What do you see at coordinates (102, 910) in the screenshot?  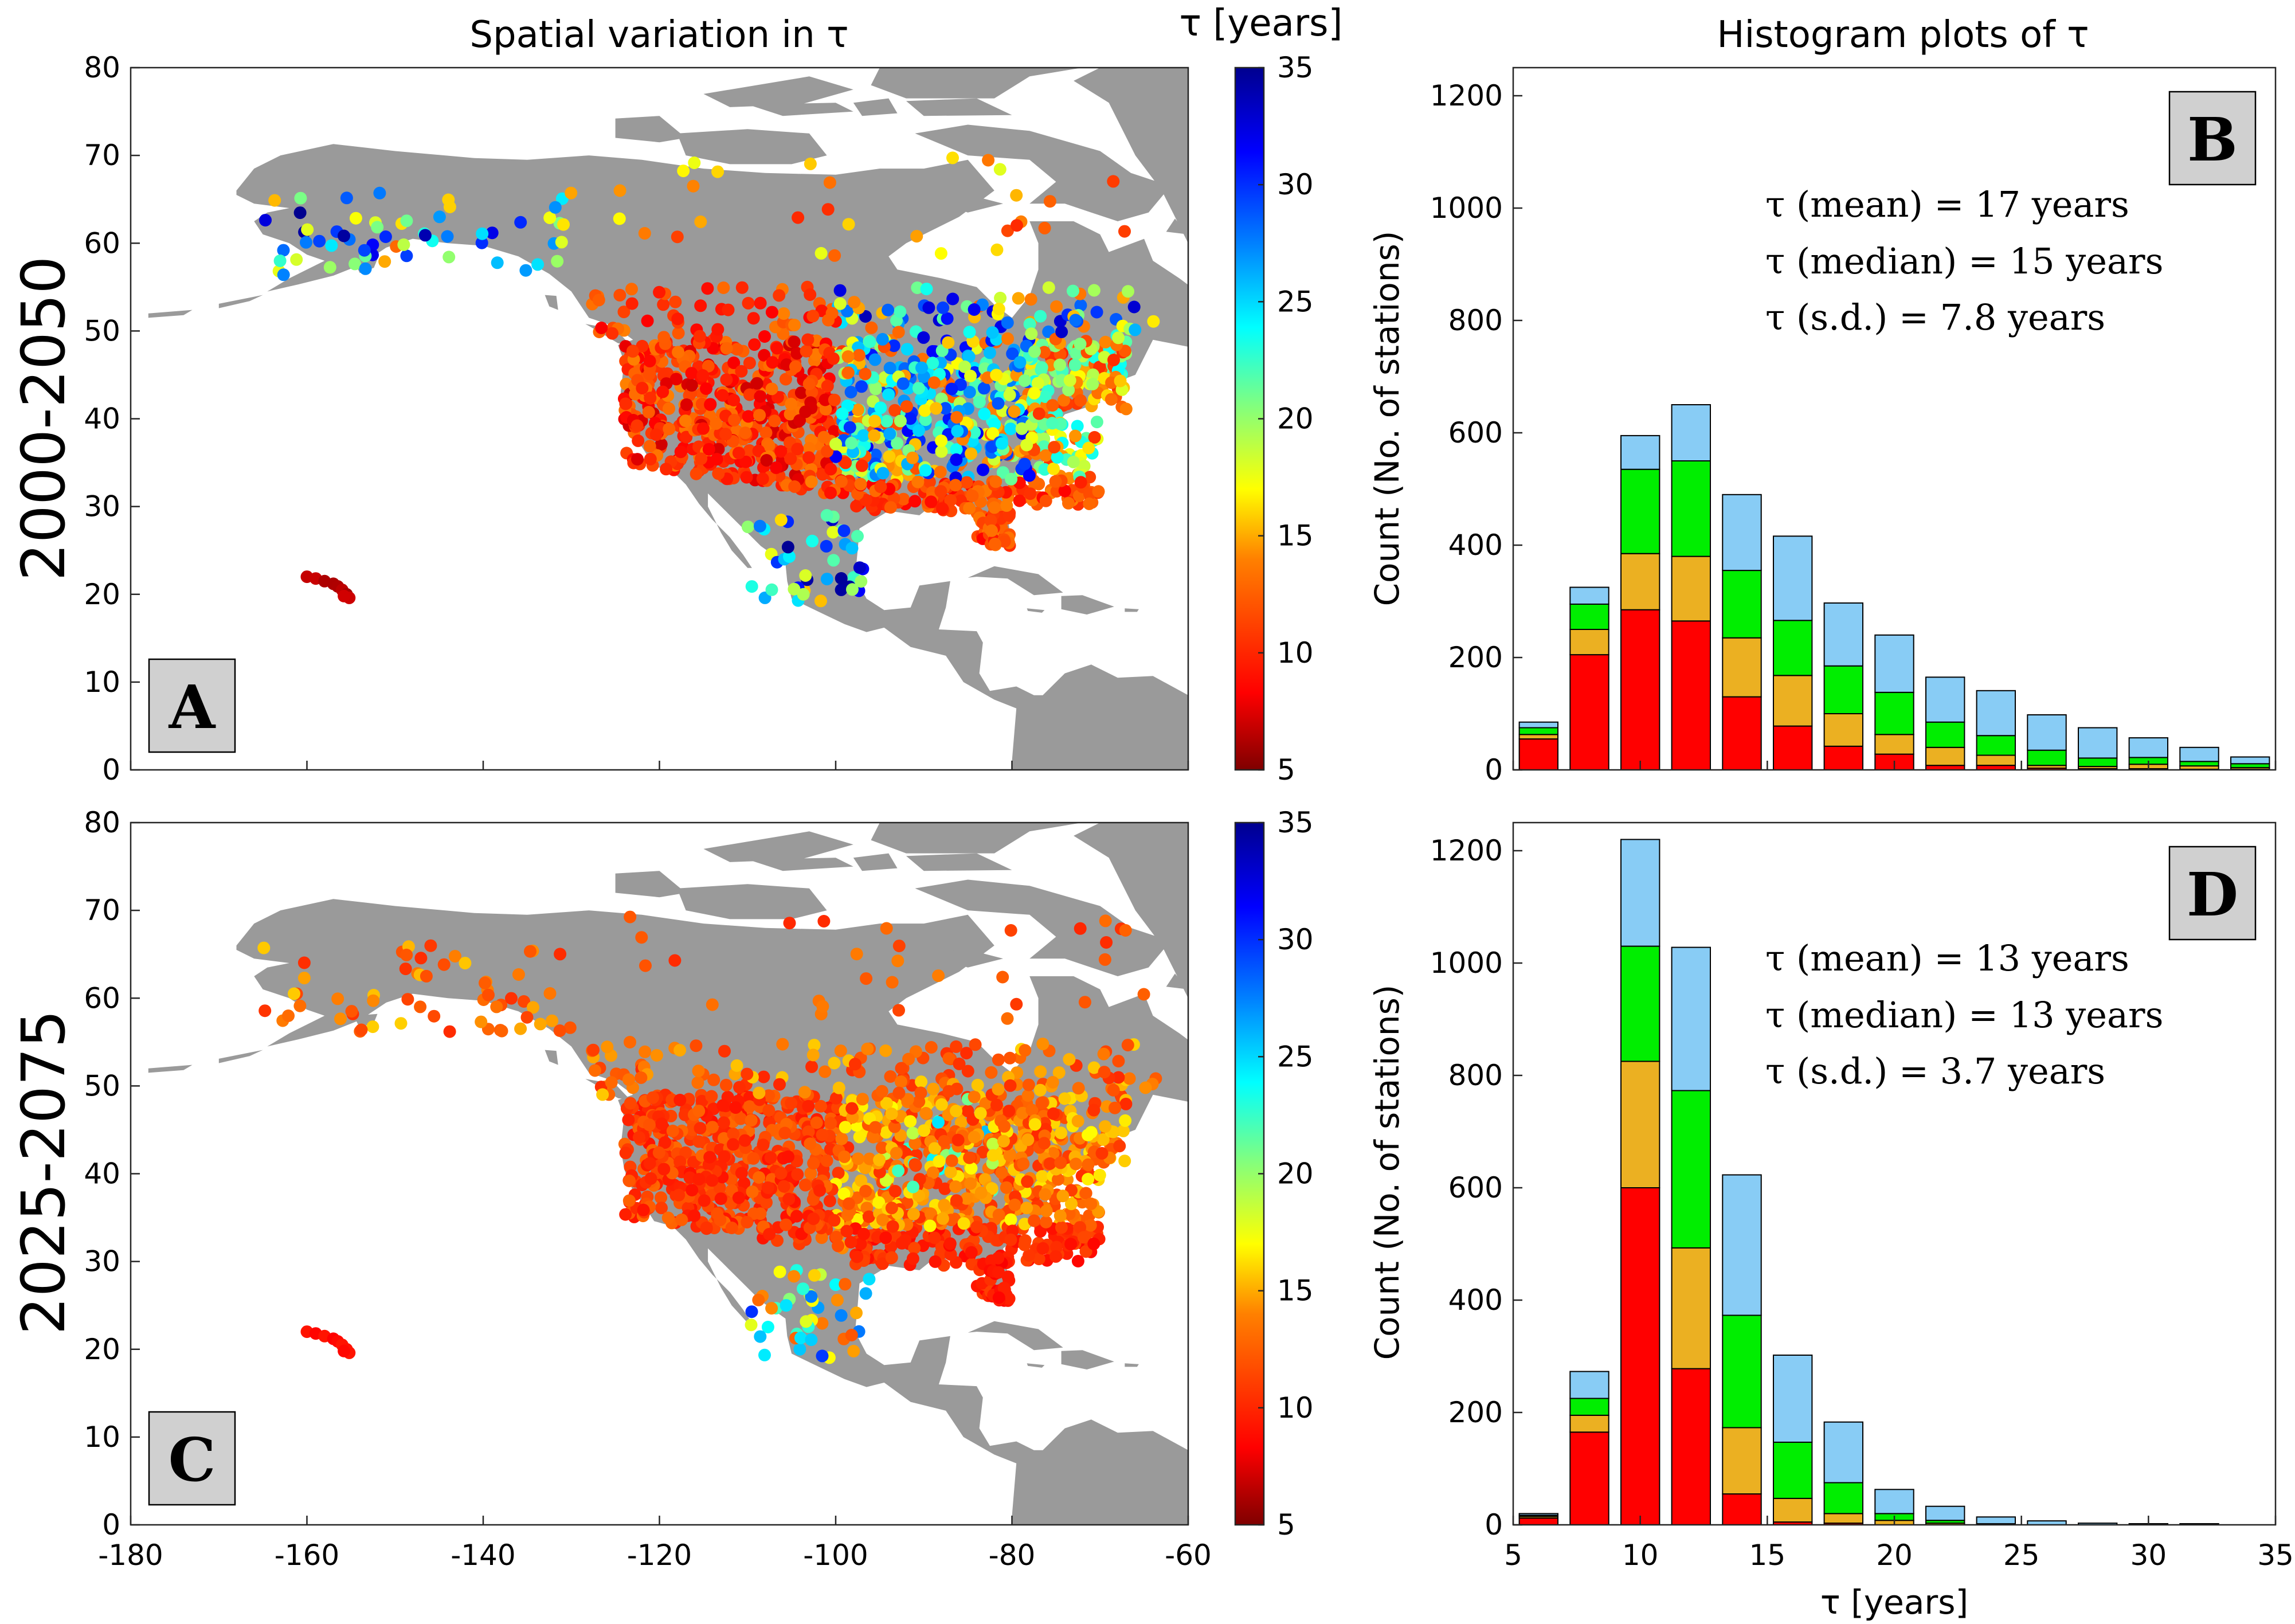 I see `map-y-tick-label: 70` at bounding box center [102, 910].